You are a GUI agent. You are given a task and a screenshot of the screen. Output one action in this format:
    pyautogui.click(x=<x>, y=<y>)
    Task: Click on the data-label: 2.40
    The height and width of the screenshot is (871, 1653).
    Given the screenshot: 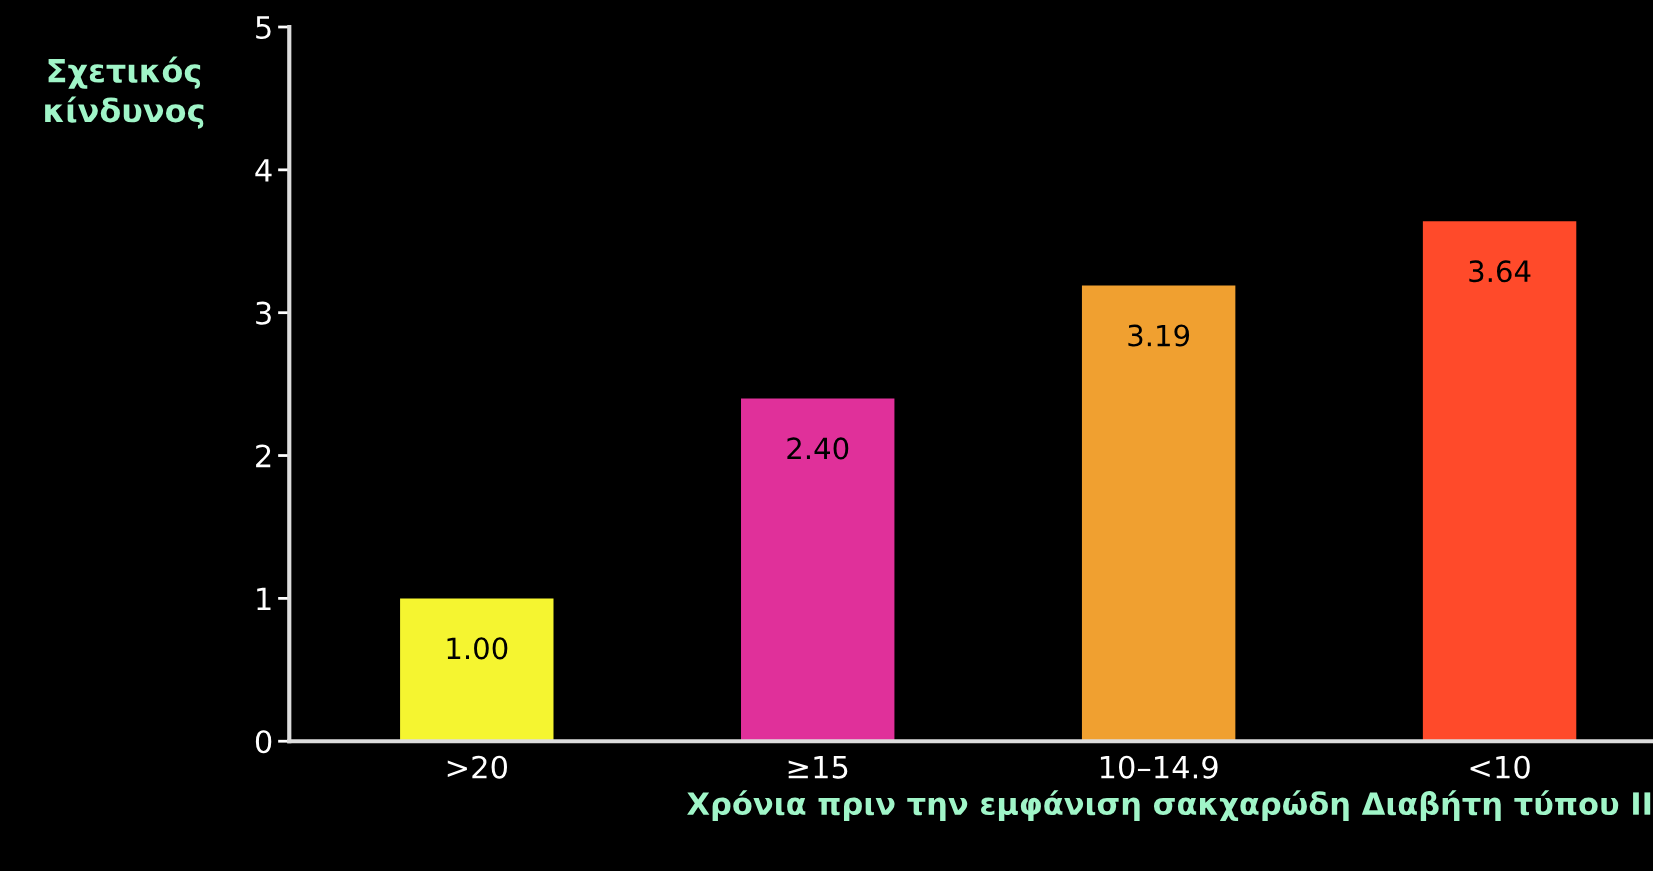 What is the action you would take?
    pyautogui.click(x=818, y=448)
    